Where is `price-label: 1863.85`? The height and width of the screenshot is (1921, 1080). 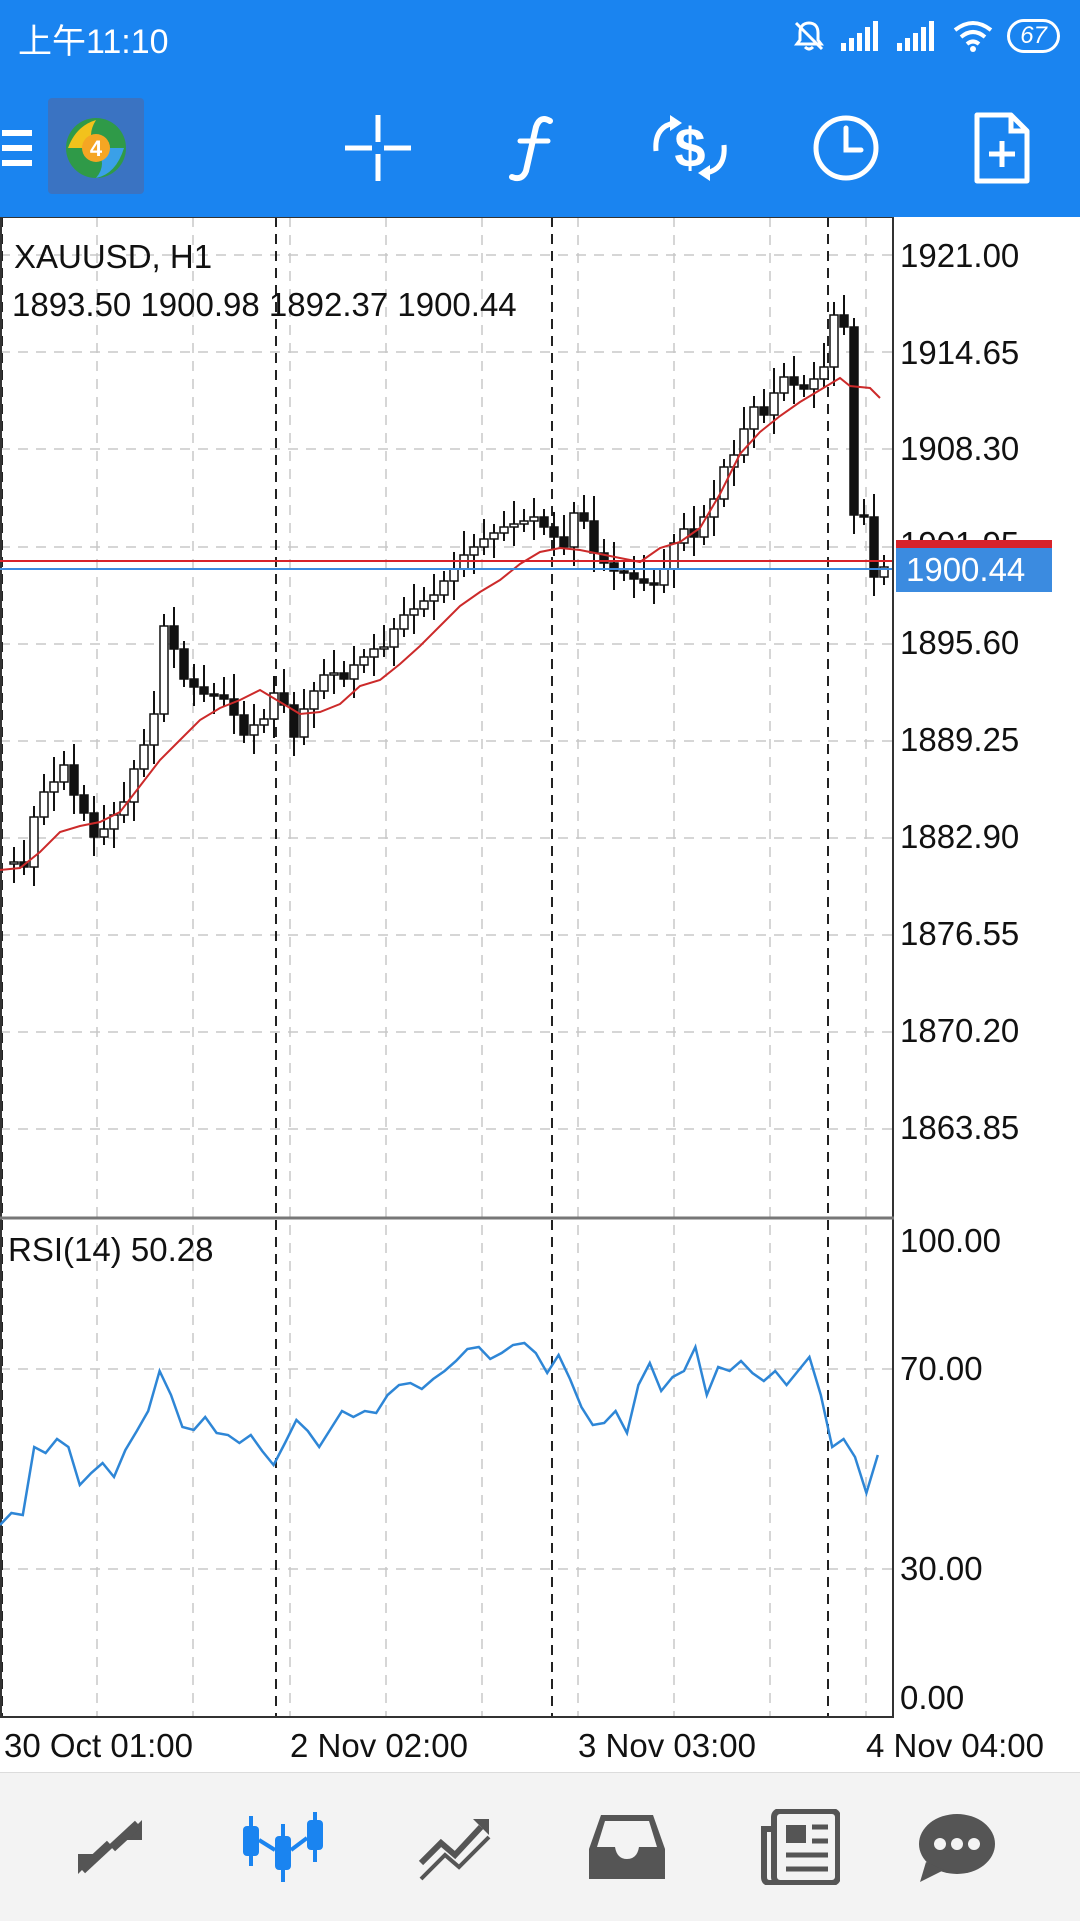 price-label: 1863.85 is located at coordinates (959, 1127).